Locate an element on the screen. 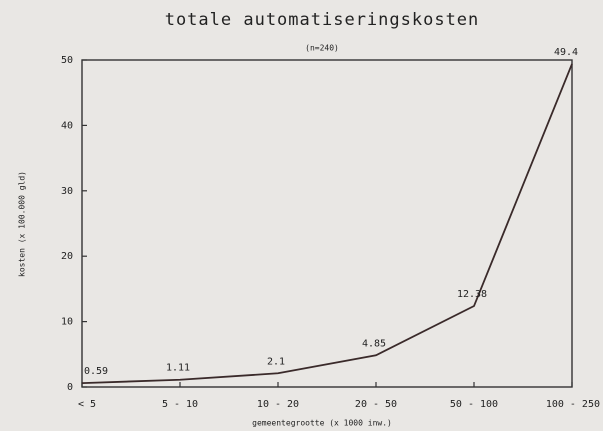 The image size is (603, 431). y-tick-label: 30 is located at coordinates (67, 191).